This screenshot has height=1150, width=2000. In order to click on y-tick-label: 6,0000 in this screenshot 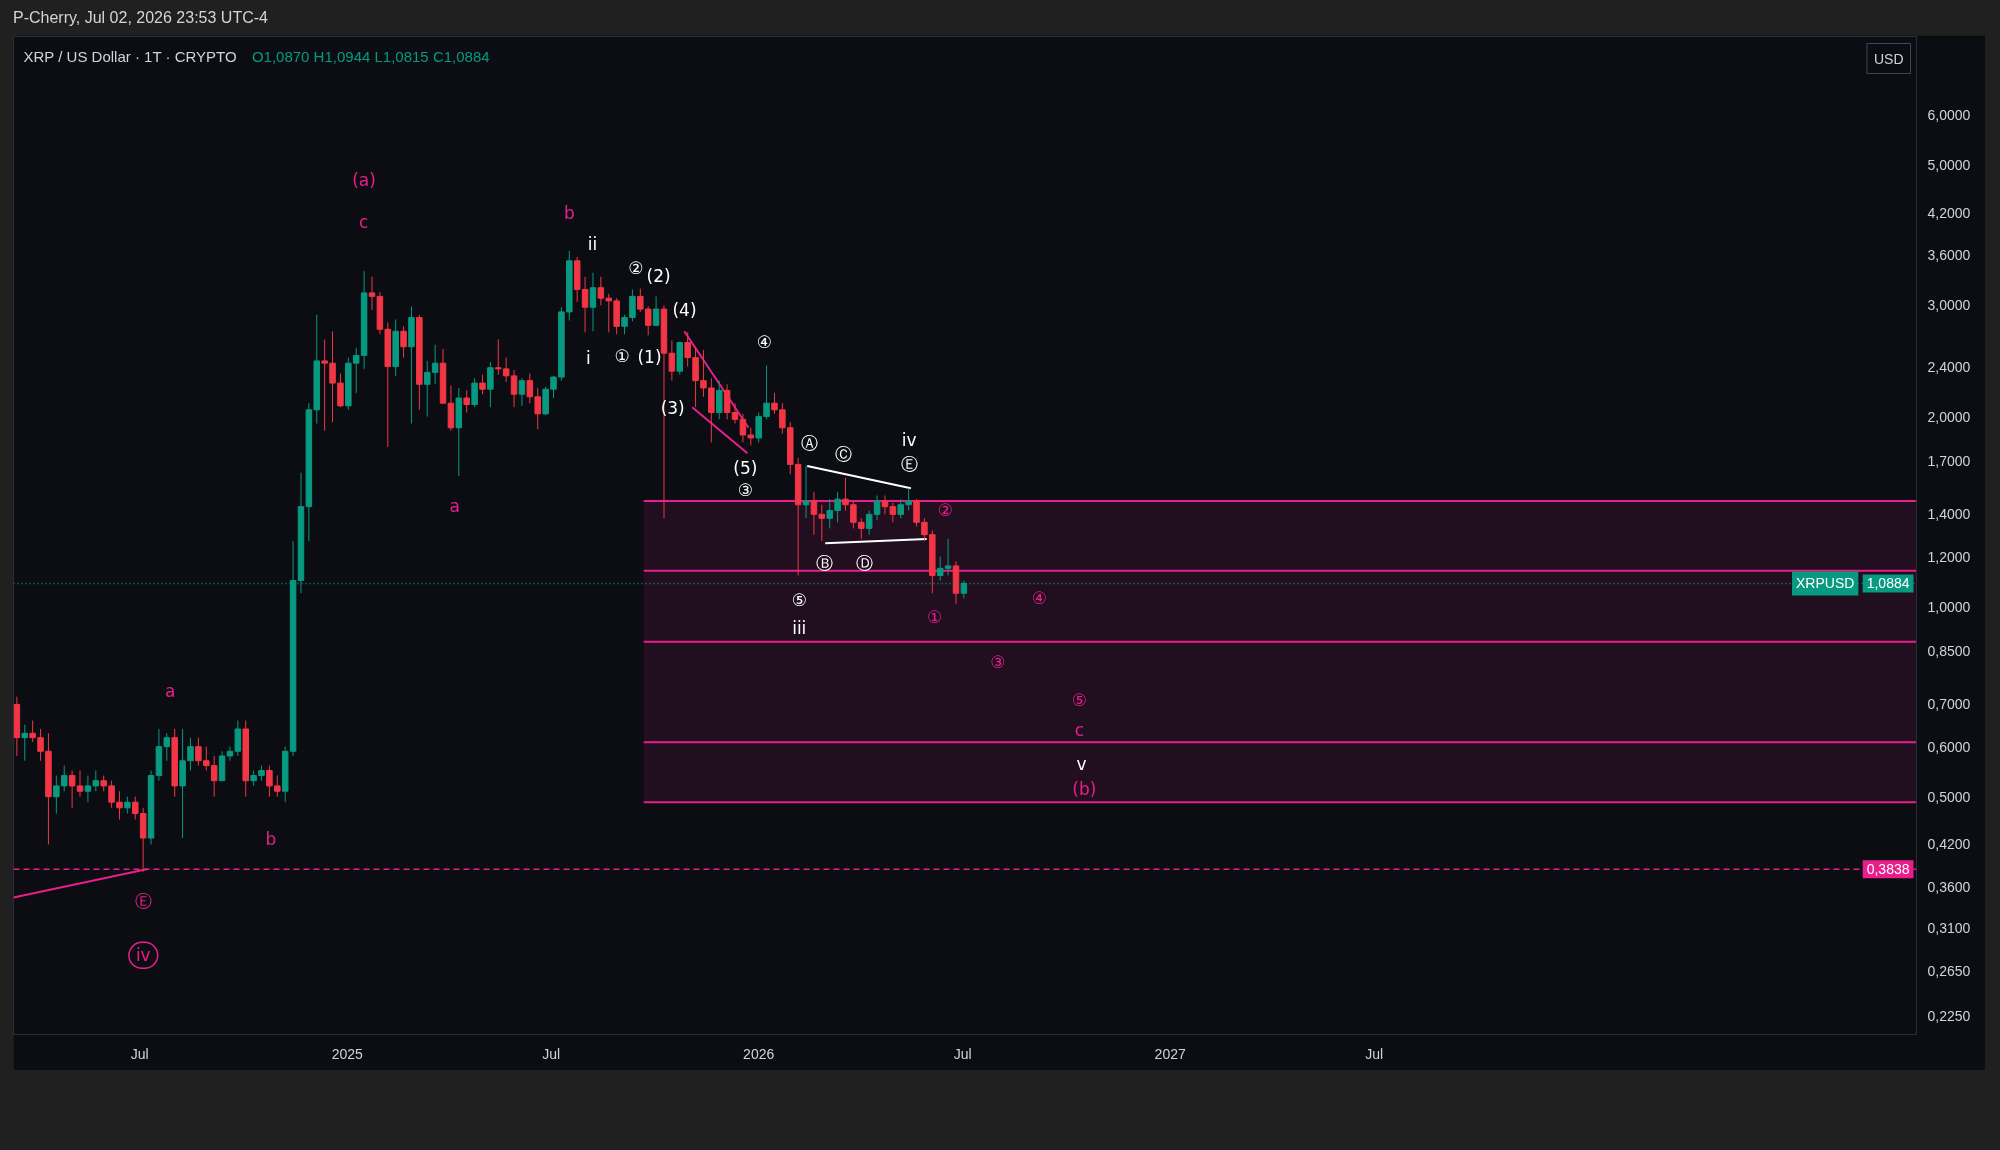, I will do `click(1949, 115)`.